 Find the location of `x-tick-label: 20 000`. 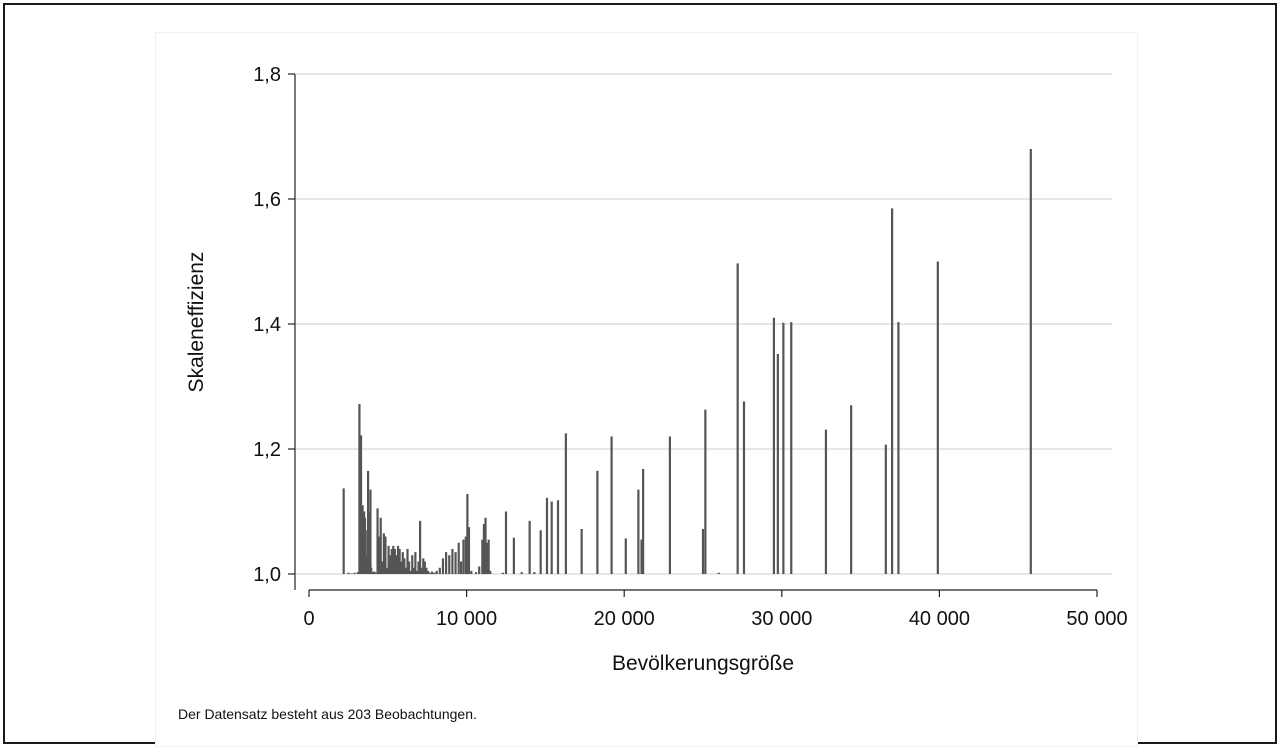

x-tick-label: 20 000 is located at coordinates (624, 619).